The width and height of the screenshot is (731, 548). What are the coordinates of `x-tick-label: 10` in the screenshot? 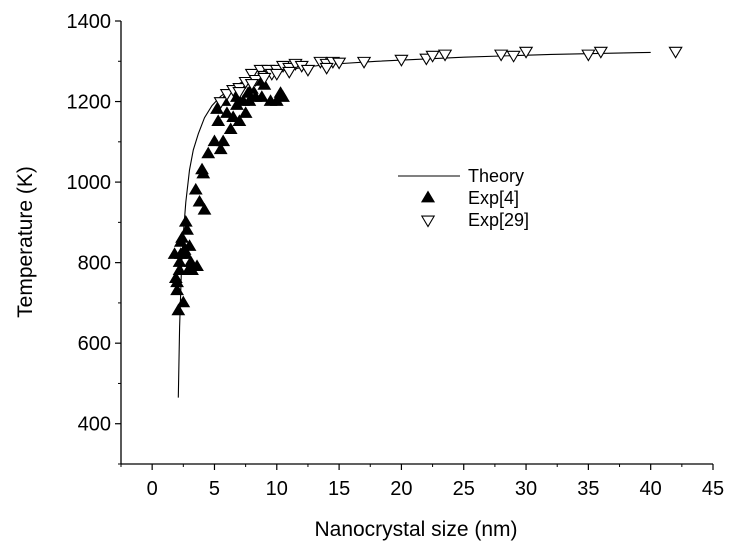 It's located at (277, 489).